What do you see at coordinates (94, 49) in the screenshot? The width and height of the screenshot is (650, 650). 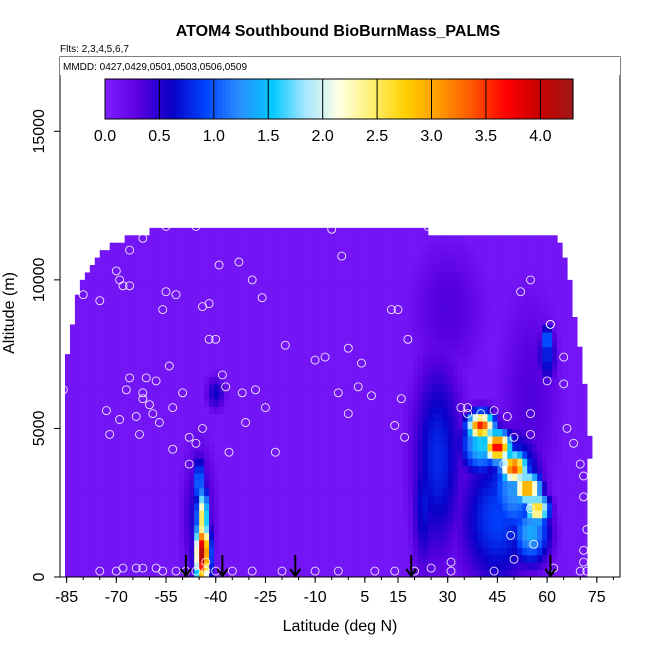 I see `flights-subtitle: Flts: 2,3,4,5,6,7` at bounding box center [94, 49].